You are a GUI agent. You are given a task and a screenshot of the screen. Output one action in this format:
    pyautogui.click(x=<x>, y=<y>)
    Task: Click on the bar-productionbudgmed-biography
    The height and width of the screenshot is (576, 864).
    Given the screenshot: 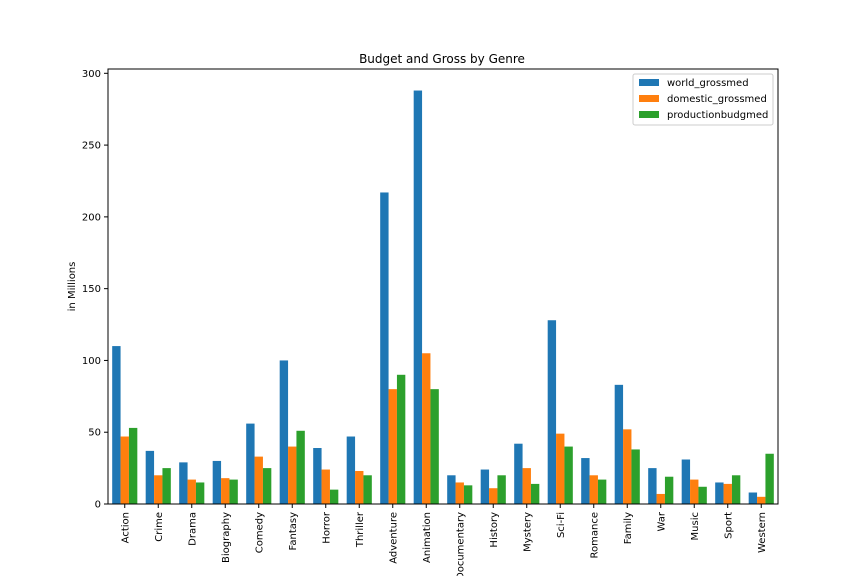 What is the action you would take?
    pyautogui.click(x=233, y=491)
    